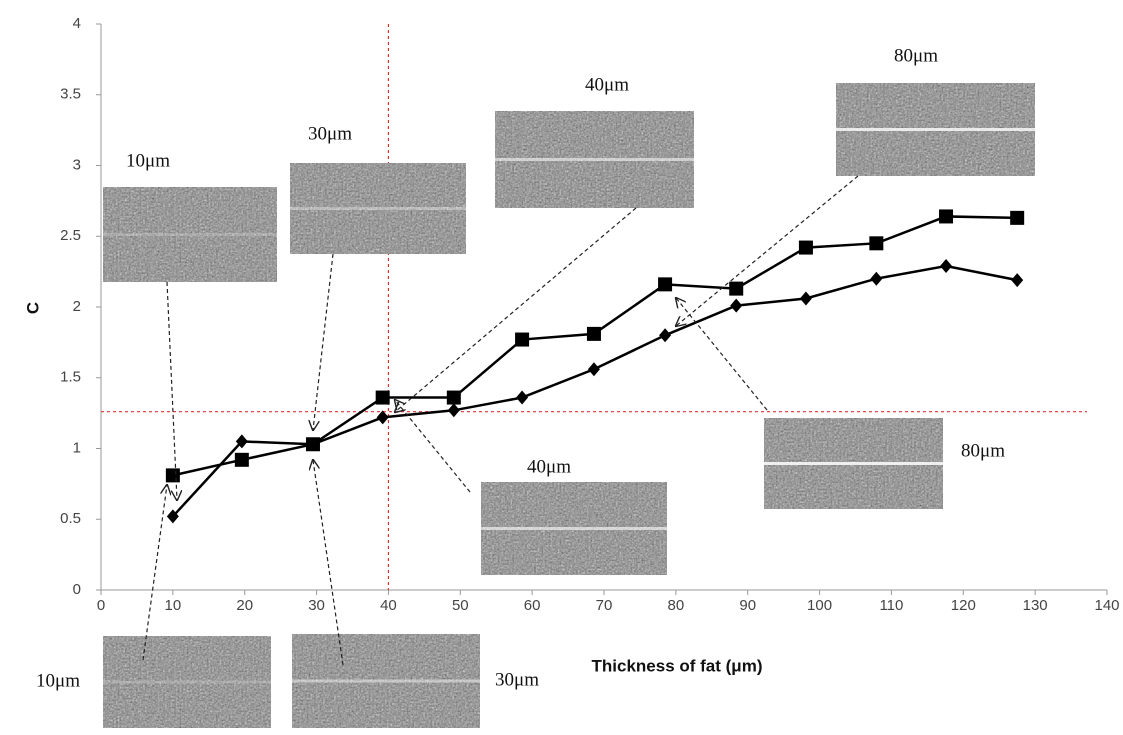 Image resolution: width=1123 pixels, height=735 pixels. I want to click on y-tick-label: 2.5, so click(70, 235).